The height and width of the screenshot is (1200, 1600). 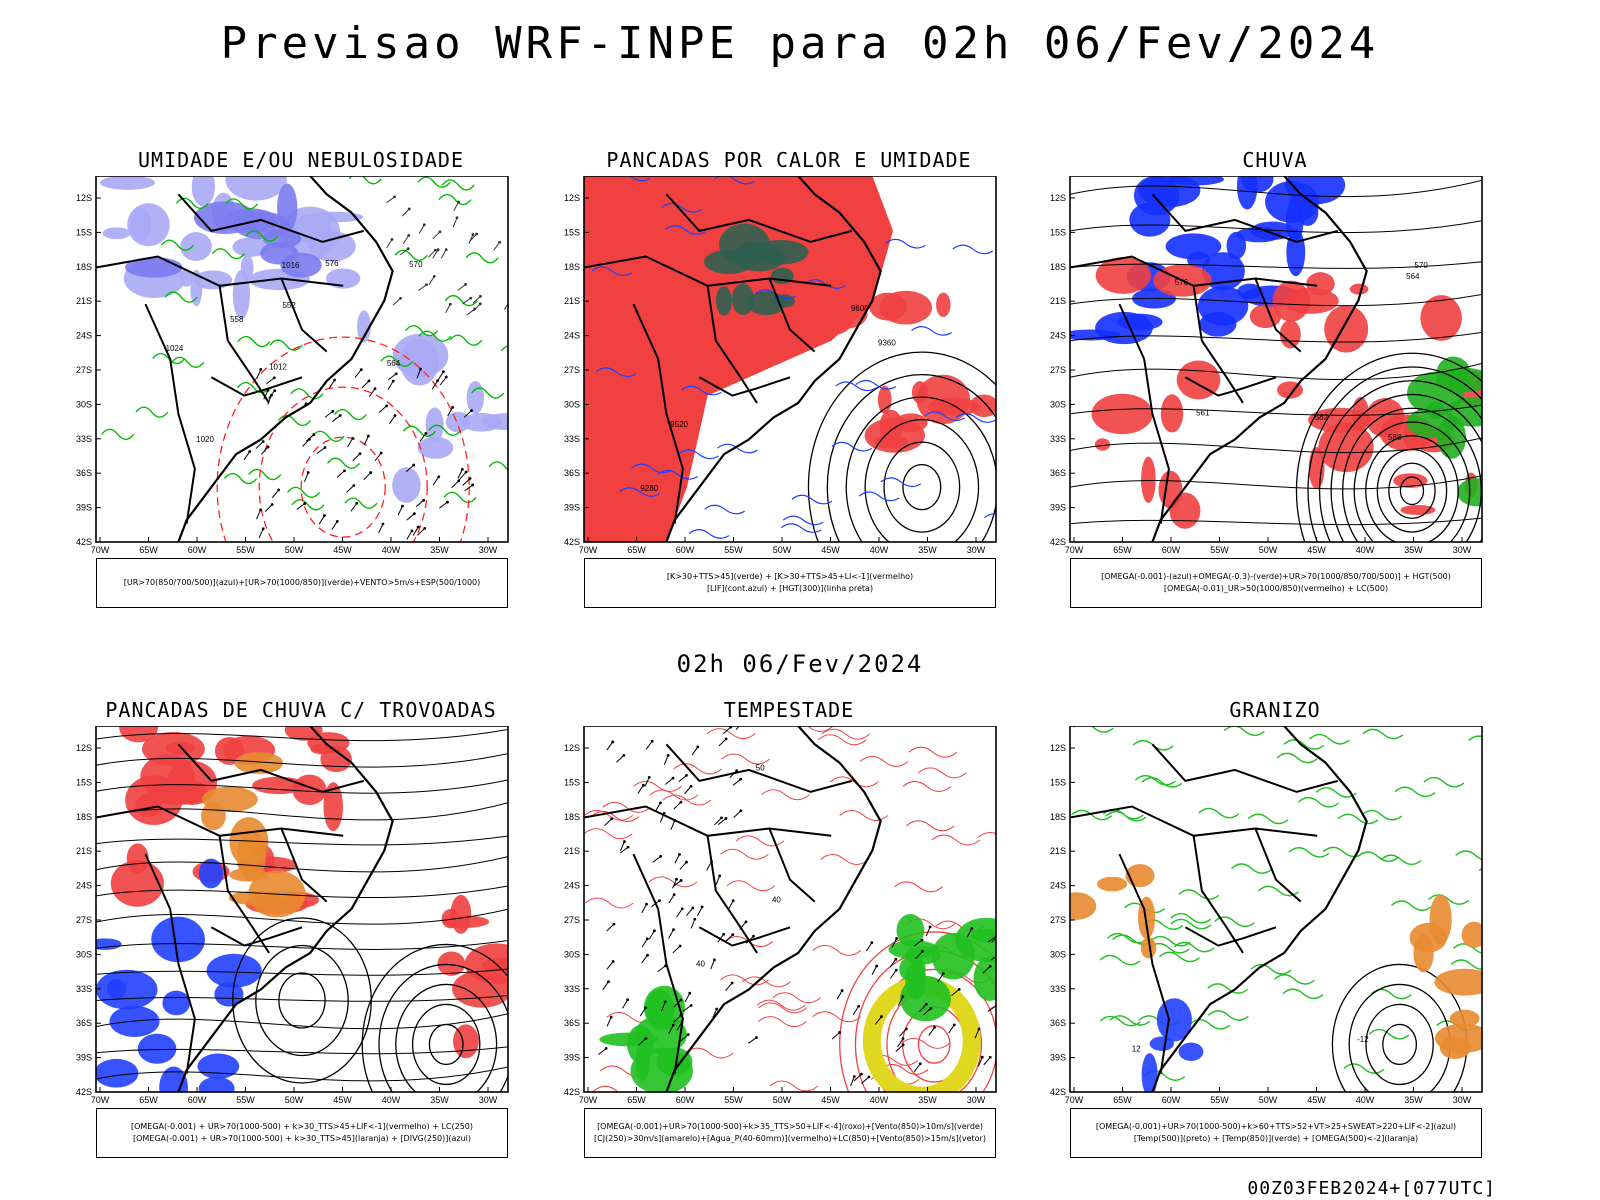 I want to click on humidity-upper-core, so click(x=262, y=225).